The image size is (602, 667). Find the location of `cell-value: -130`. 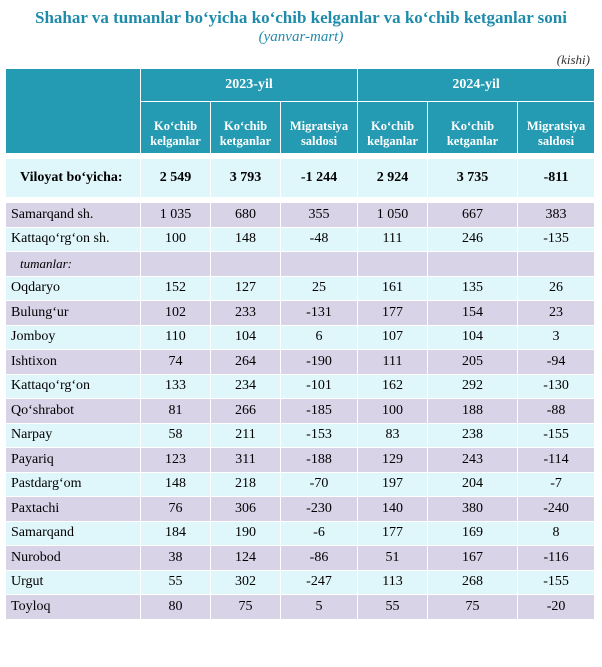

cell-value: -130 is located at coordinates (556, 386).